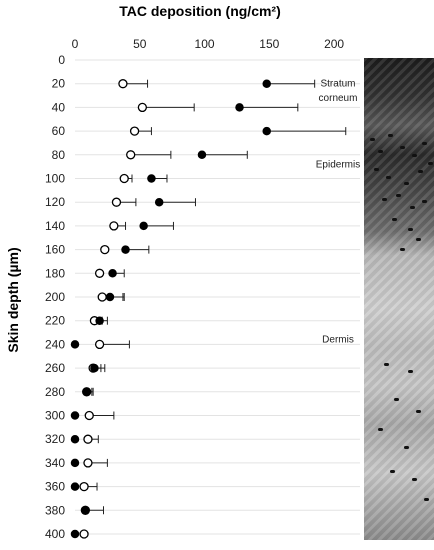 This screenshot has height=550, width=434. What do you see at coordinates (338, 164) in the screenshot?
I see `region-label: Epidermis` at bounding box center [338, 164].